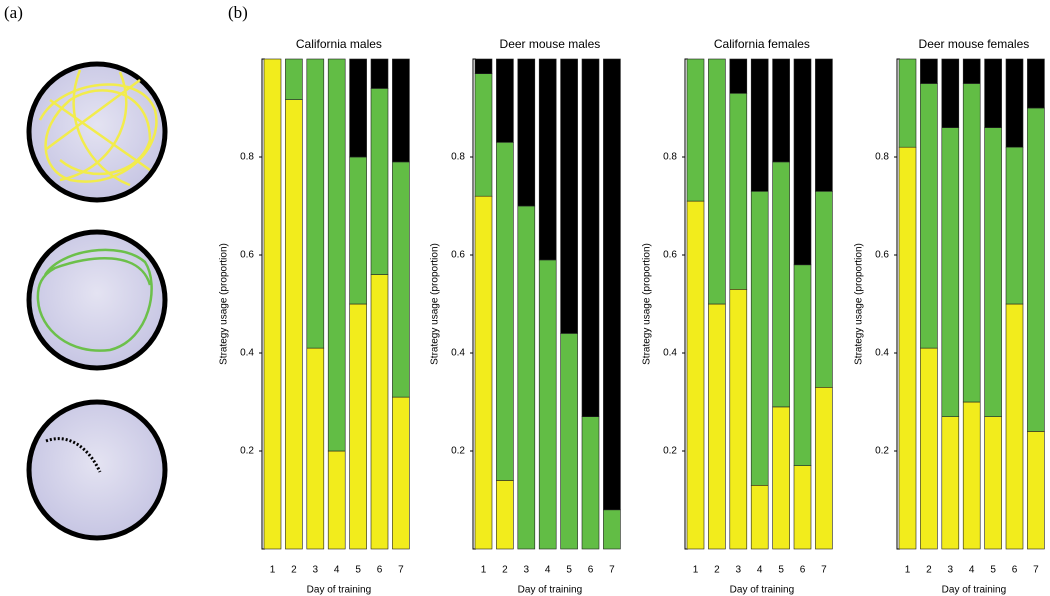 The height and width of the screenshot is (596, 1050). I want to click on panel-label: (b), so click(238, 12).